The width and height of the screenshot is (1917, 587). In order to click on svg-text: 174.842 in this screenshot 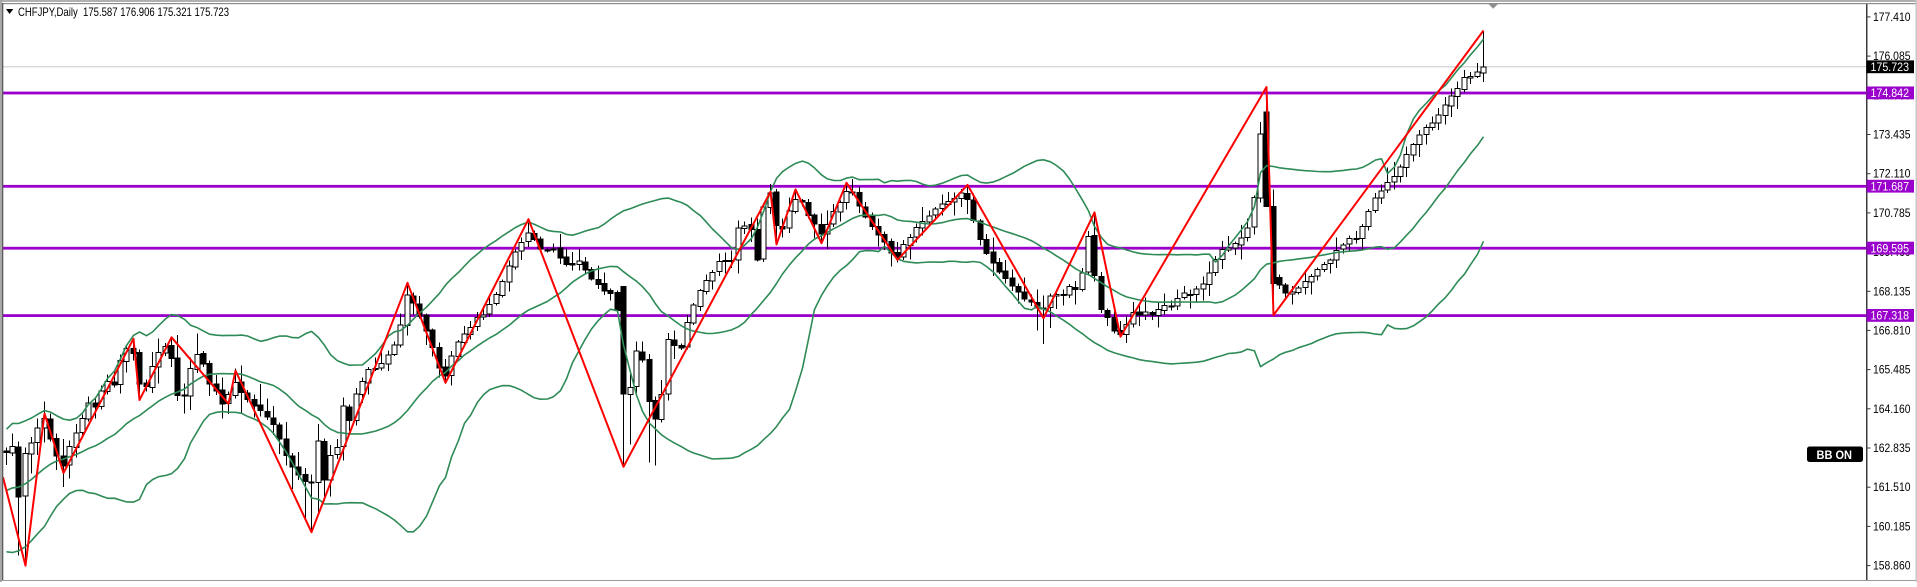, I will do `click(1890, 93)`.